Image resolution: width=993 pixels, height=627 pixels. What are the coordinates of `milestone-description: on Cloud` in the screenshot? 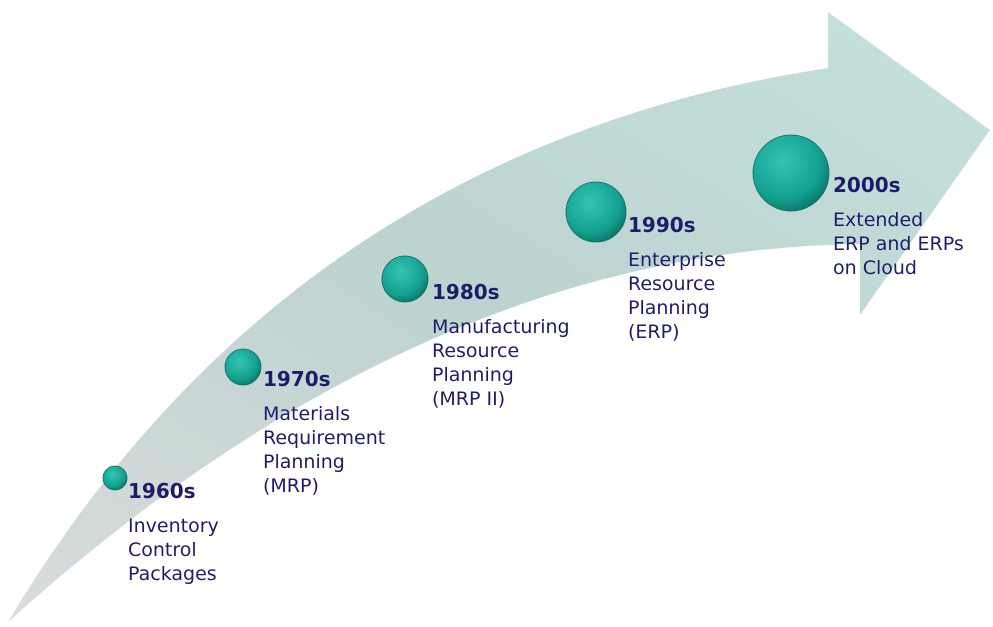 It's located at (875, 268).